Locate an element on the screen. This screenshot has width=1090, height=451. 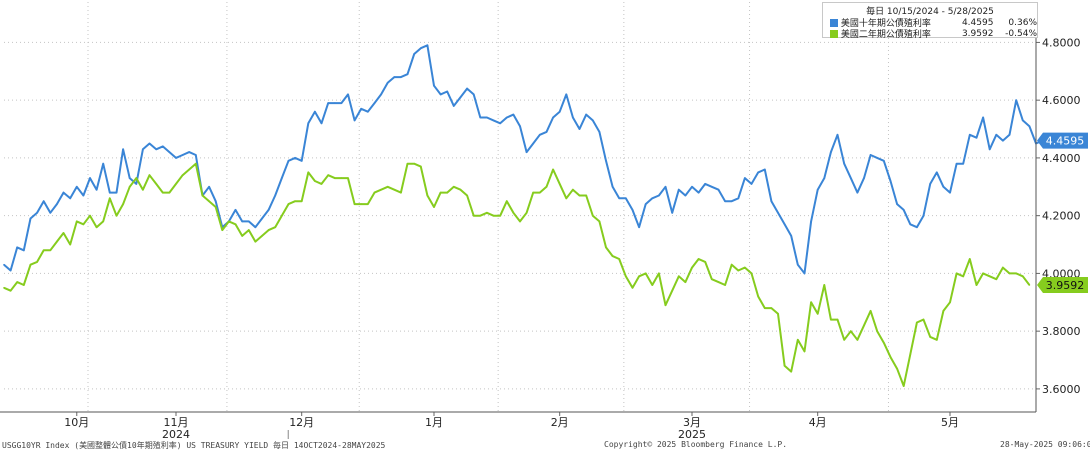
x-year-label: 2024 is located at coordinates (176, 434).